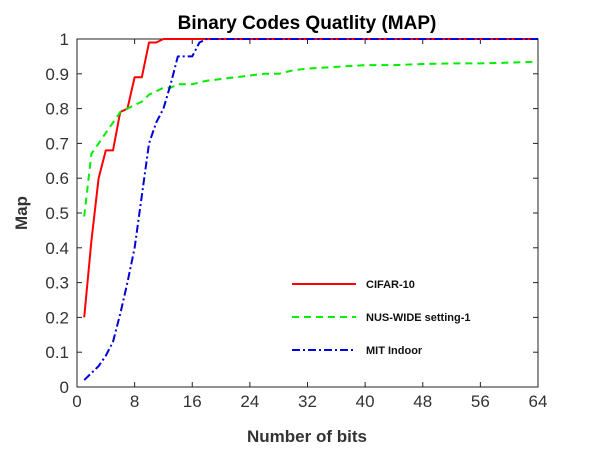 This screenshot has width=594, height=453. Describe the element at coordinates (307, 436) in the screenshot. I see `x-axis-label: Number of bits` at that location.